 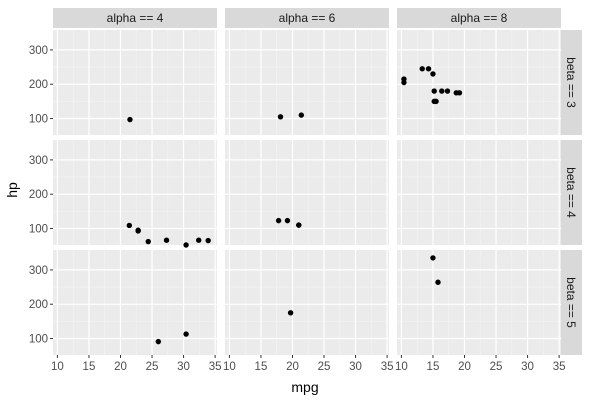 I want to click on y-axis-title: hp, so click(x=12, y=190).